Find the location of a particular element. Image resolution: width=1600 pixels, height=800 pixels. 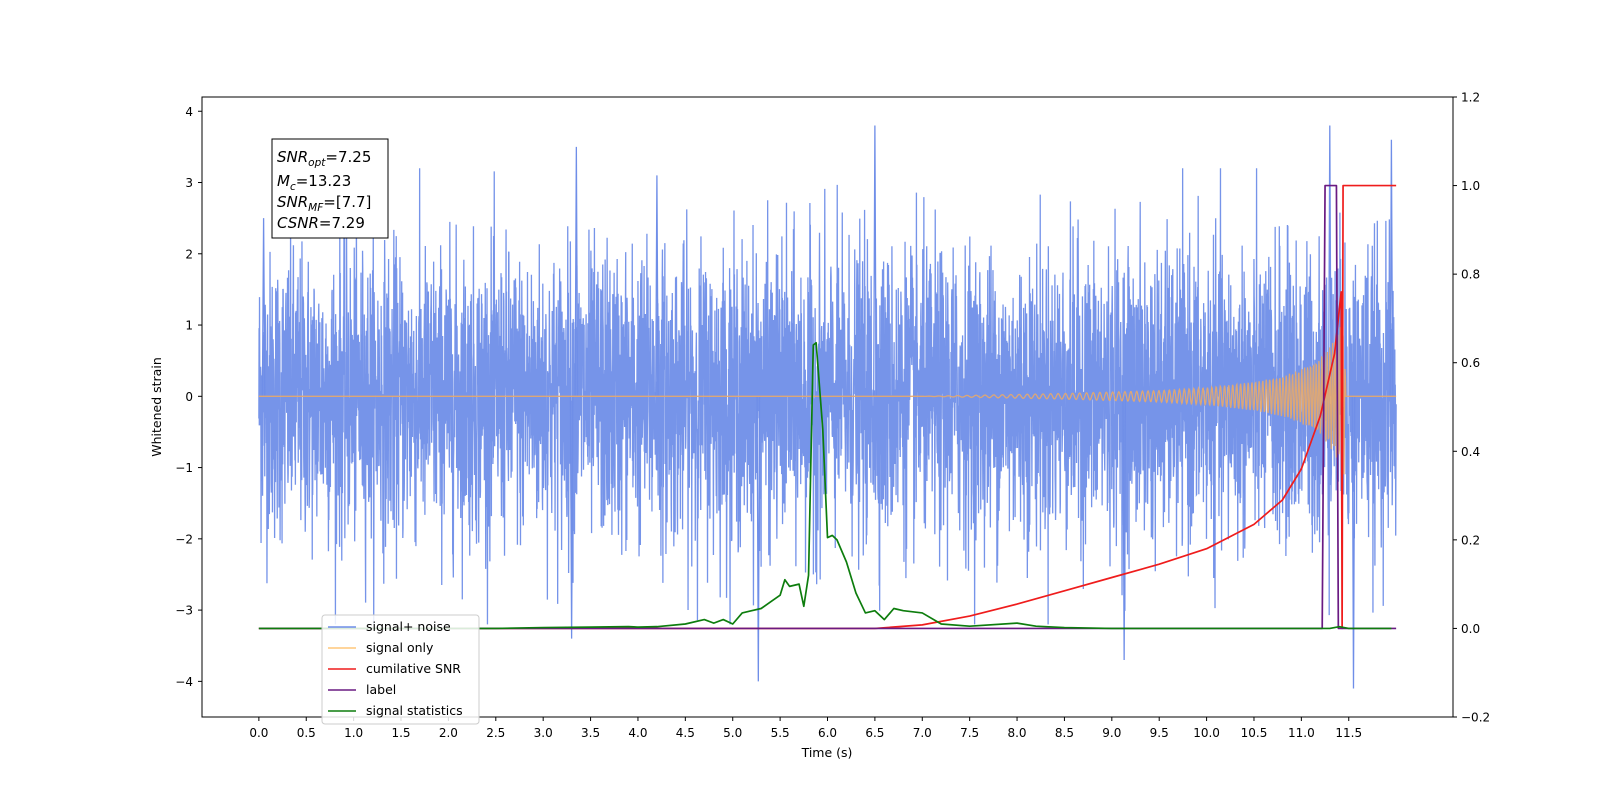

y-tick-label: 3 is located at coordinates (189, 183).